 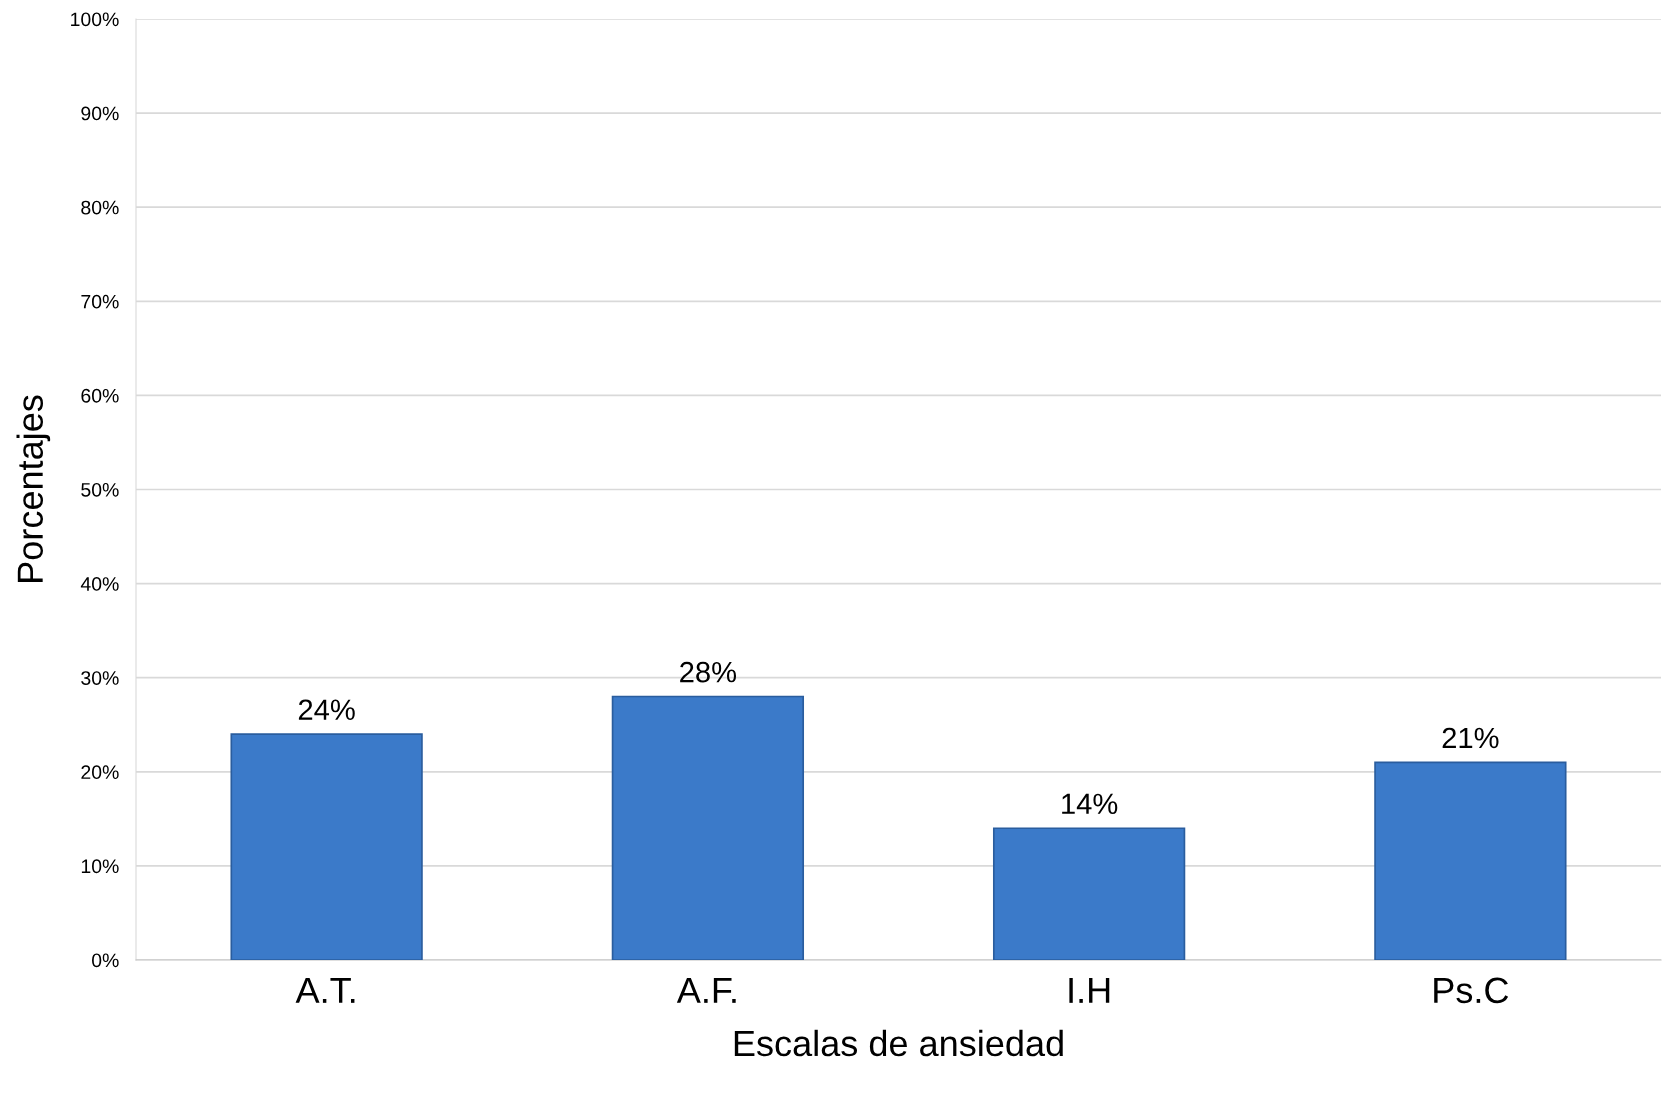 I want to click on x-axis-title: Escalas de ansiedad, so click(x=898, y=1043).